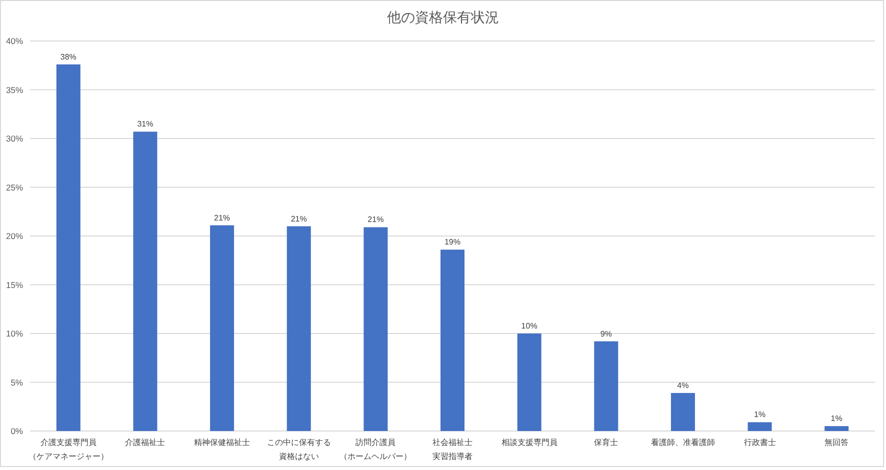  I want to click on data-label: 38%, so click(68, 57).